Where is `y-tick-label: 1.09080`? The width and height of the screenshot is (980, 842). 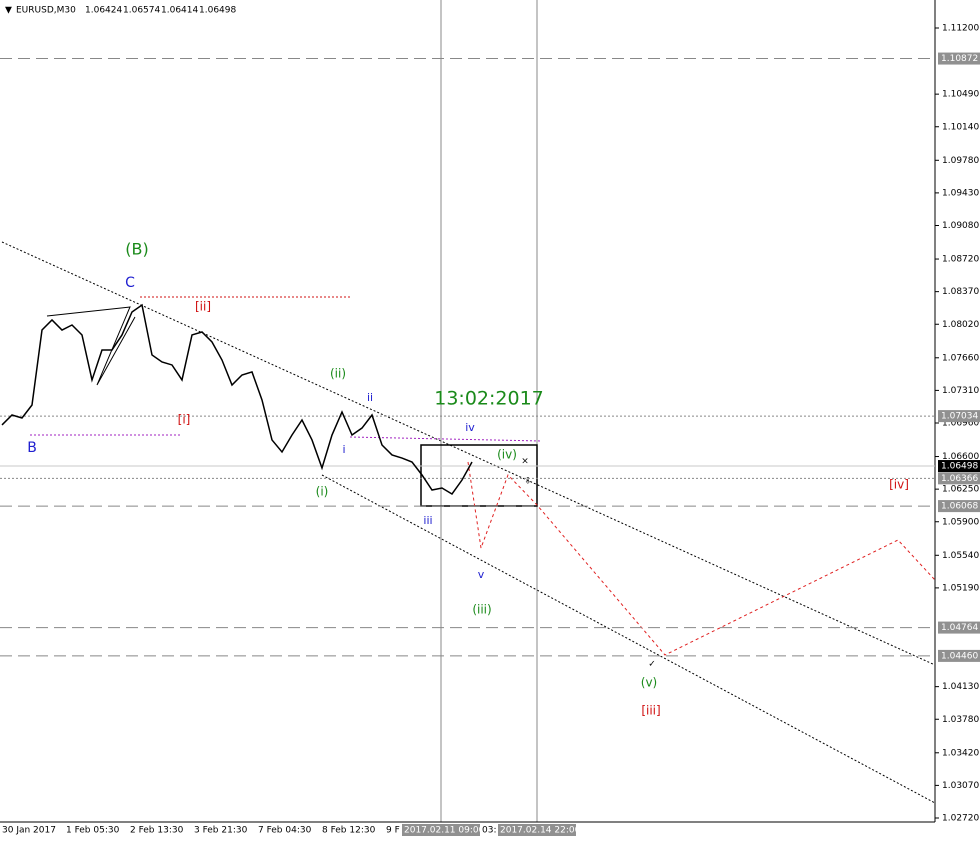
y-tick-label: 1.09080 is located at coordinates (960, 226).